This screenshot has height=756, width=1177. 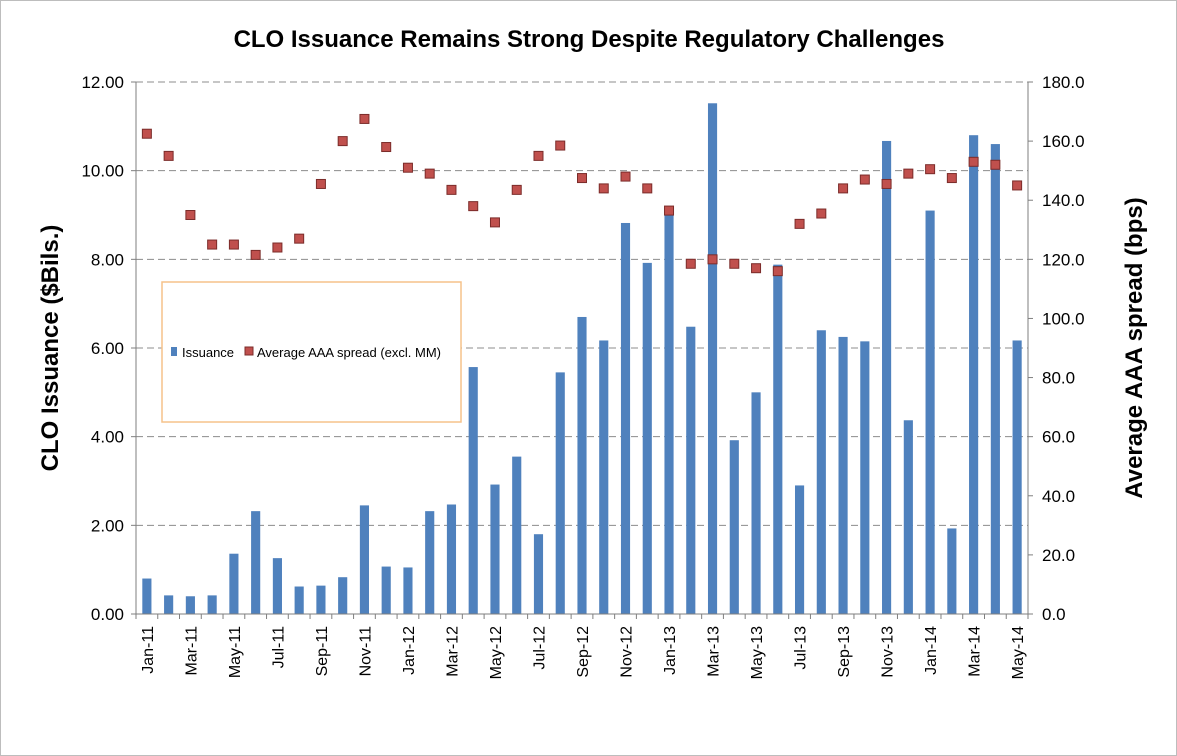 I want to click on x-tick-label: Nov-11, so click(x=365, y=651).